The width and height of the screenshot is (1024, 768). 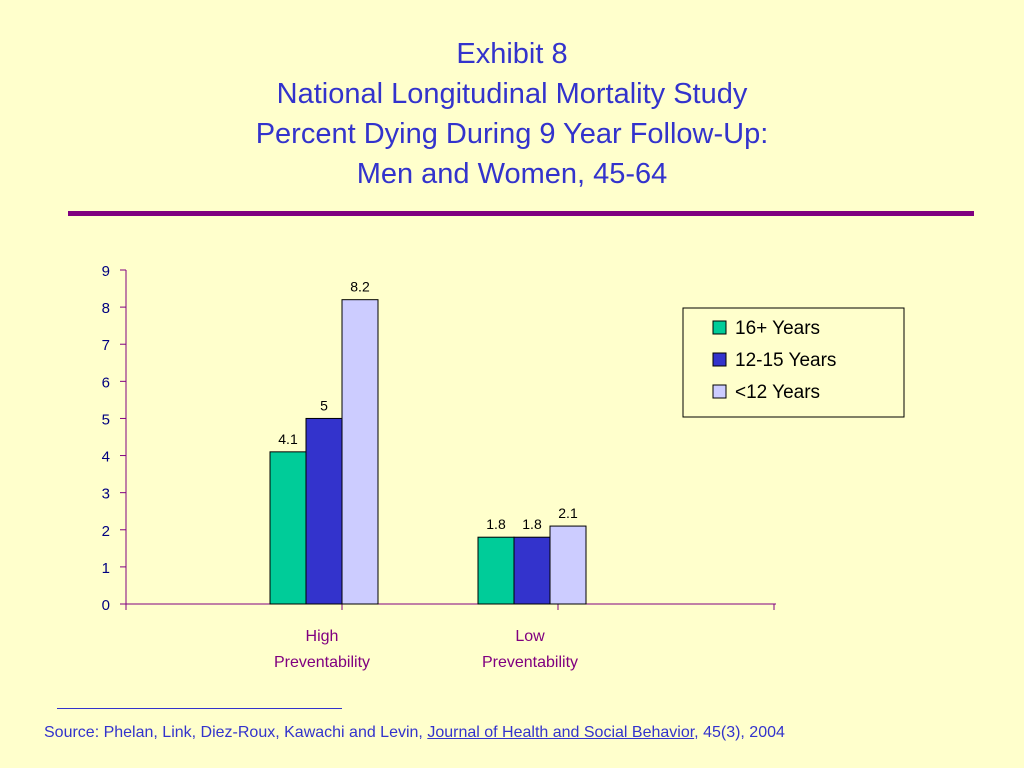 What do you see at coordinates (106, 345) in the screenshot?
I see `y-tick-label: 7` at bounding box center [106, 345].